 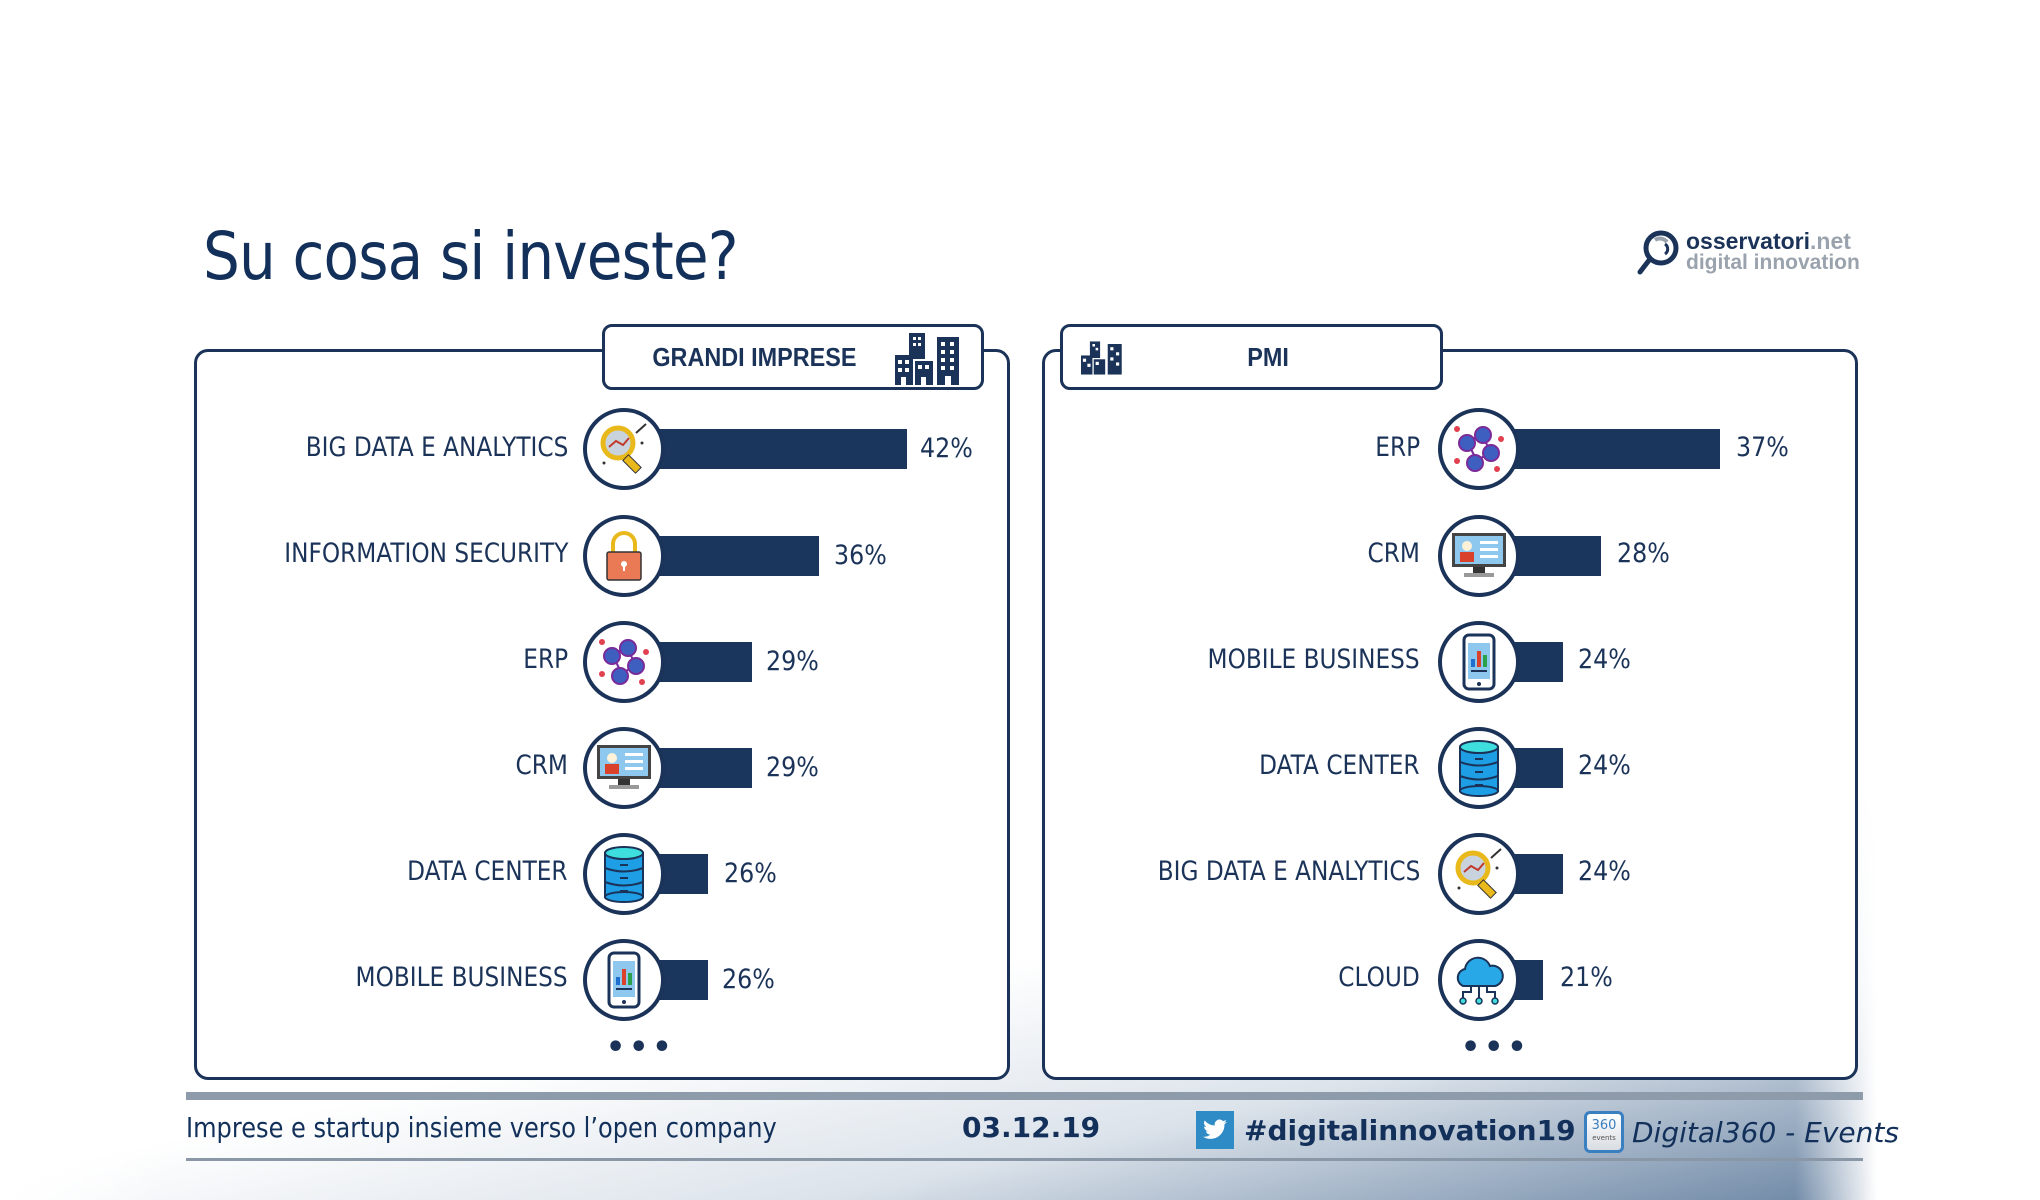 What do you see at coordinates (1268, 356) in the screenshot?
I see `tab-label: PMI` at bounding box center [1268, 356].